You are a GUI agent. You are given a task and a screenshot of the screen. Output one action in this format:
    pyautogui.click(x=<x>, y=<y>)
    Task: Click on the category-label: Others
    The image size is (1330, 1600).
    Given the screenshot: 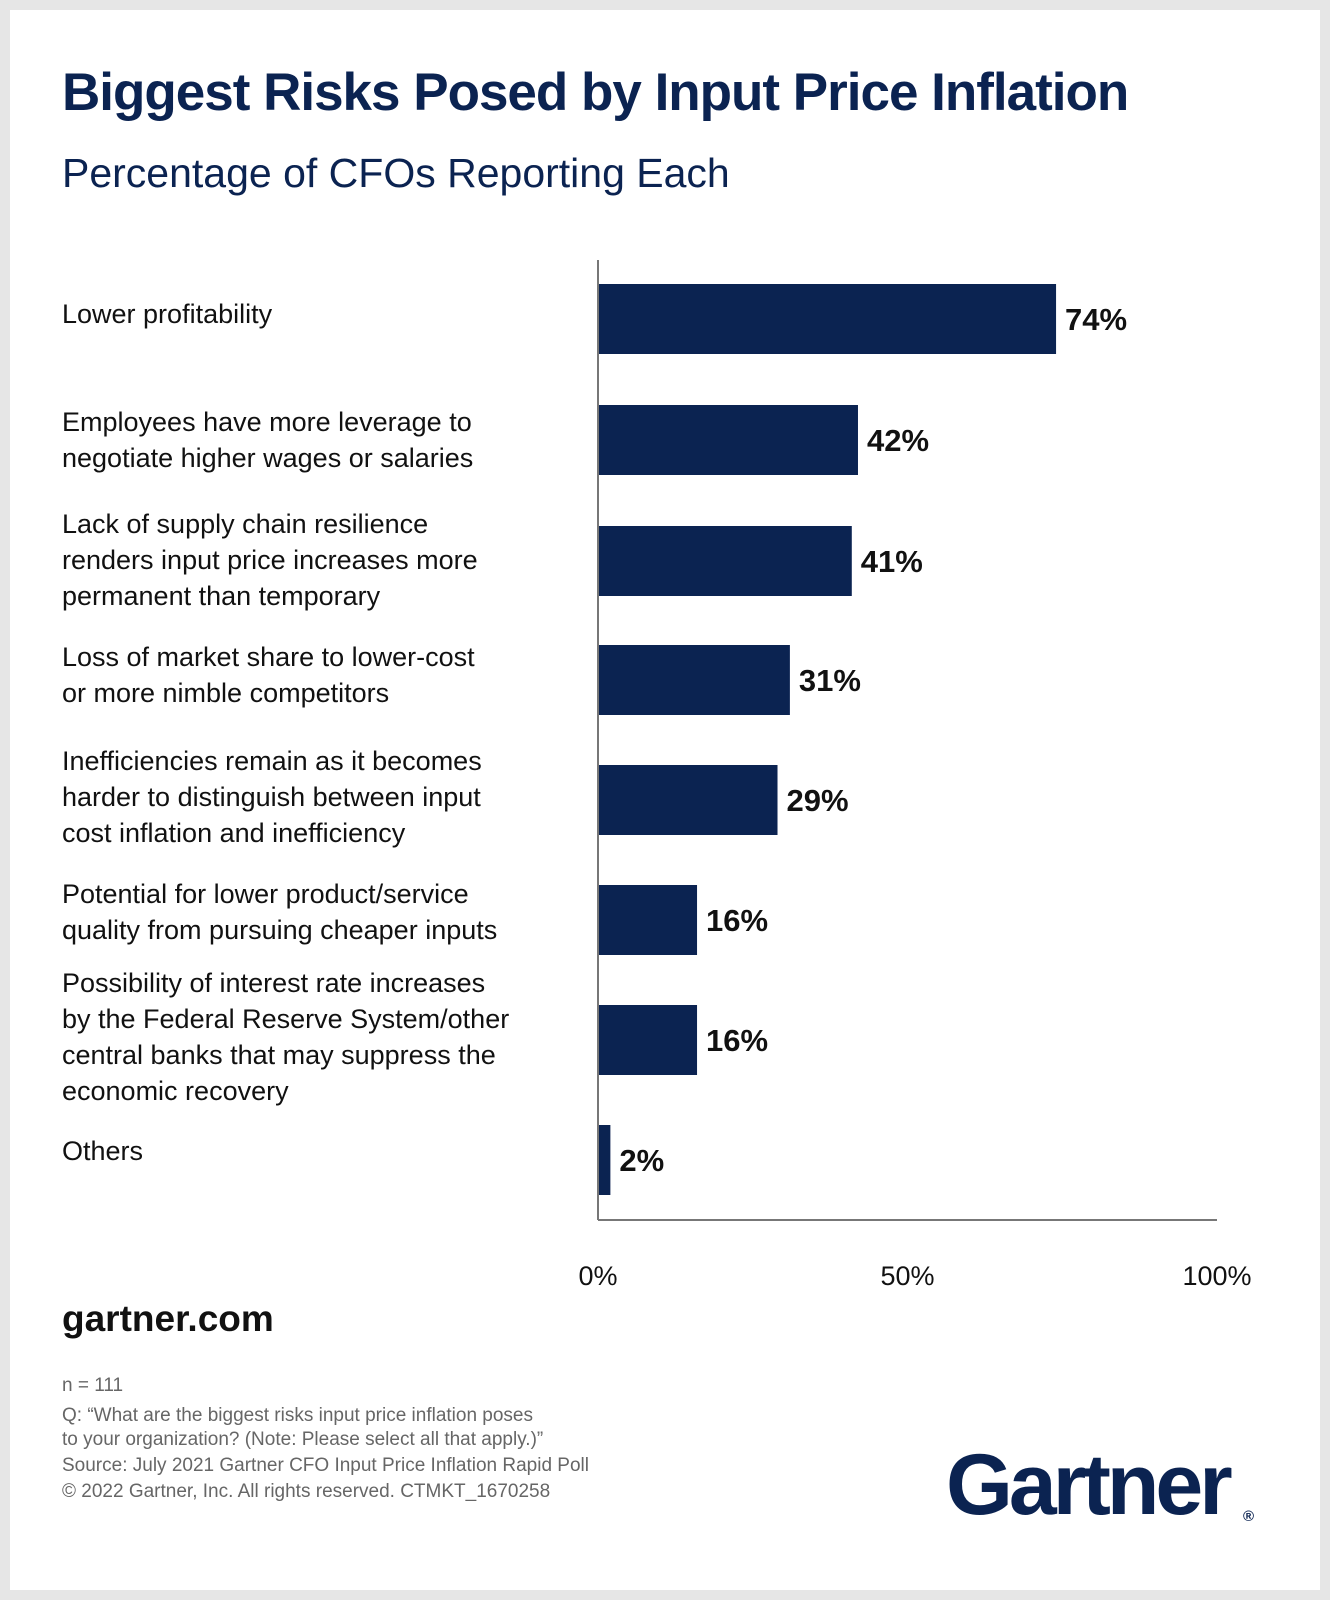 What is the action you would take?
    pyautogui.click(x=103, y=1151)
    